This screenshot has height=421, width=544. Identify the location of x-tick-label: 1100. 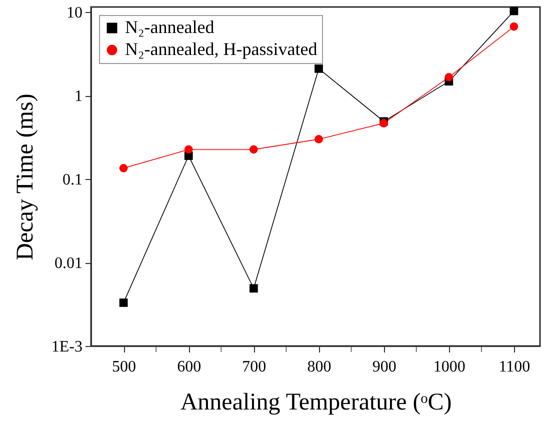
(514, 367).